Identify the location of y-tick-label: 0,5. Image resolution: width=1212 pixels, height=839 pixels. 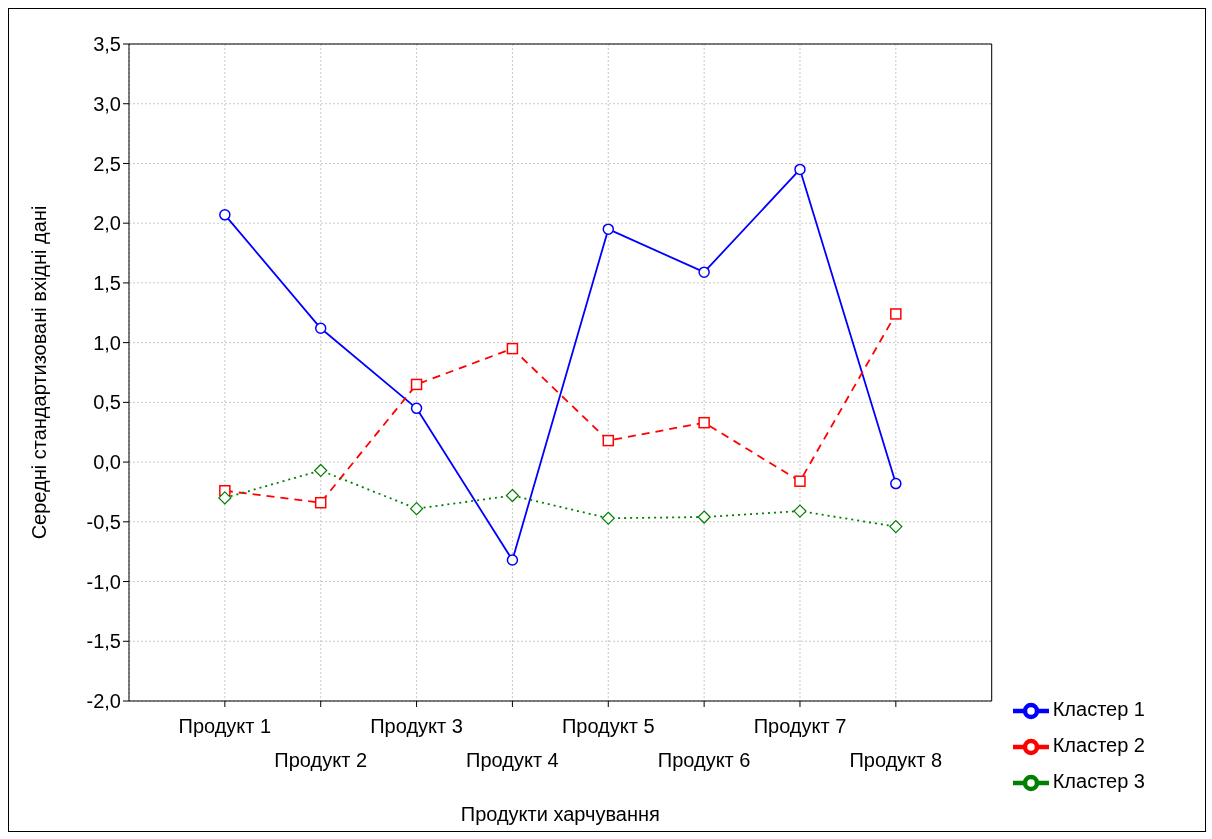
(107, 402).